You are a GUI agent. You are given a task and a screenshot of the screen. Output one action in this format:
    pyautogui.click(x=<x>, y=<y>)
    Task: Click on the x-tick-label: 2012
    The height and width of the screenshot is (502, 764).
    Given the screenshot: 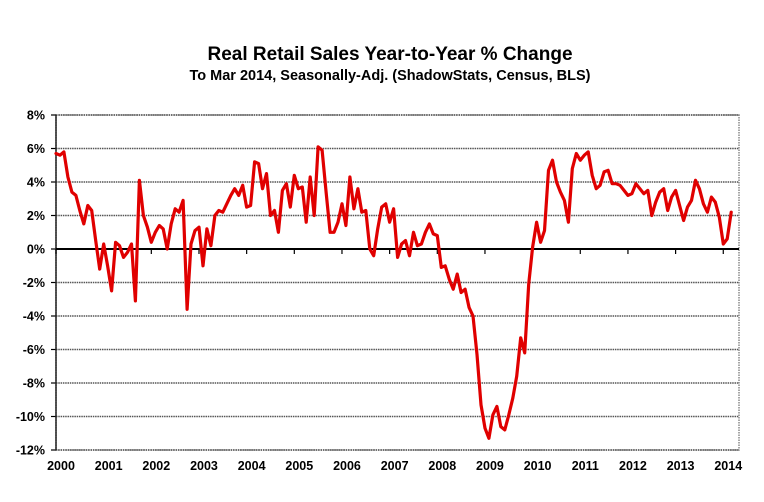 What is the action you would take?
    pyautogui.click(x=633, y=466)
    